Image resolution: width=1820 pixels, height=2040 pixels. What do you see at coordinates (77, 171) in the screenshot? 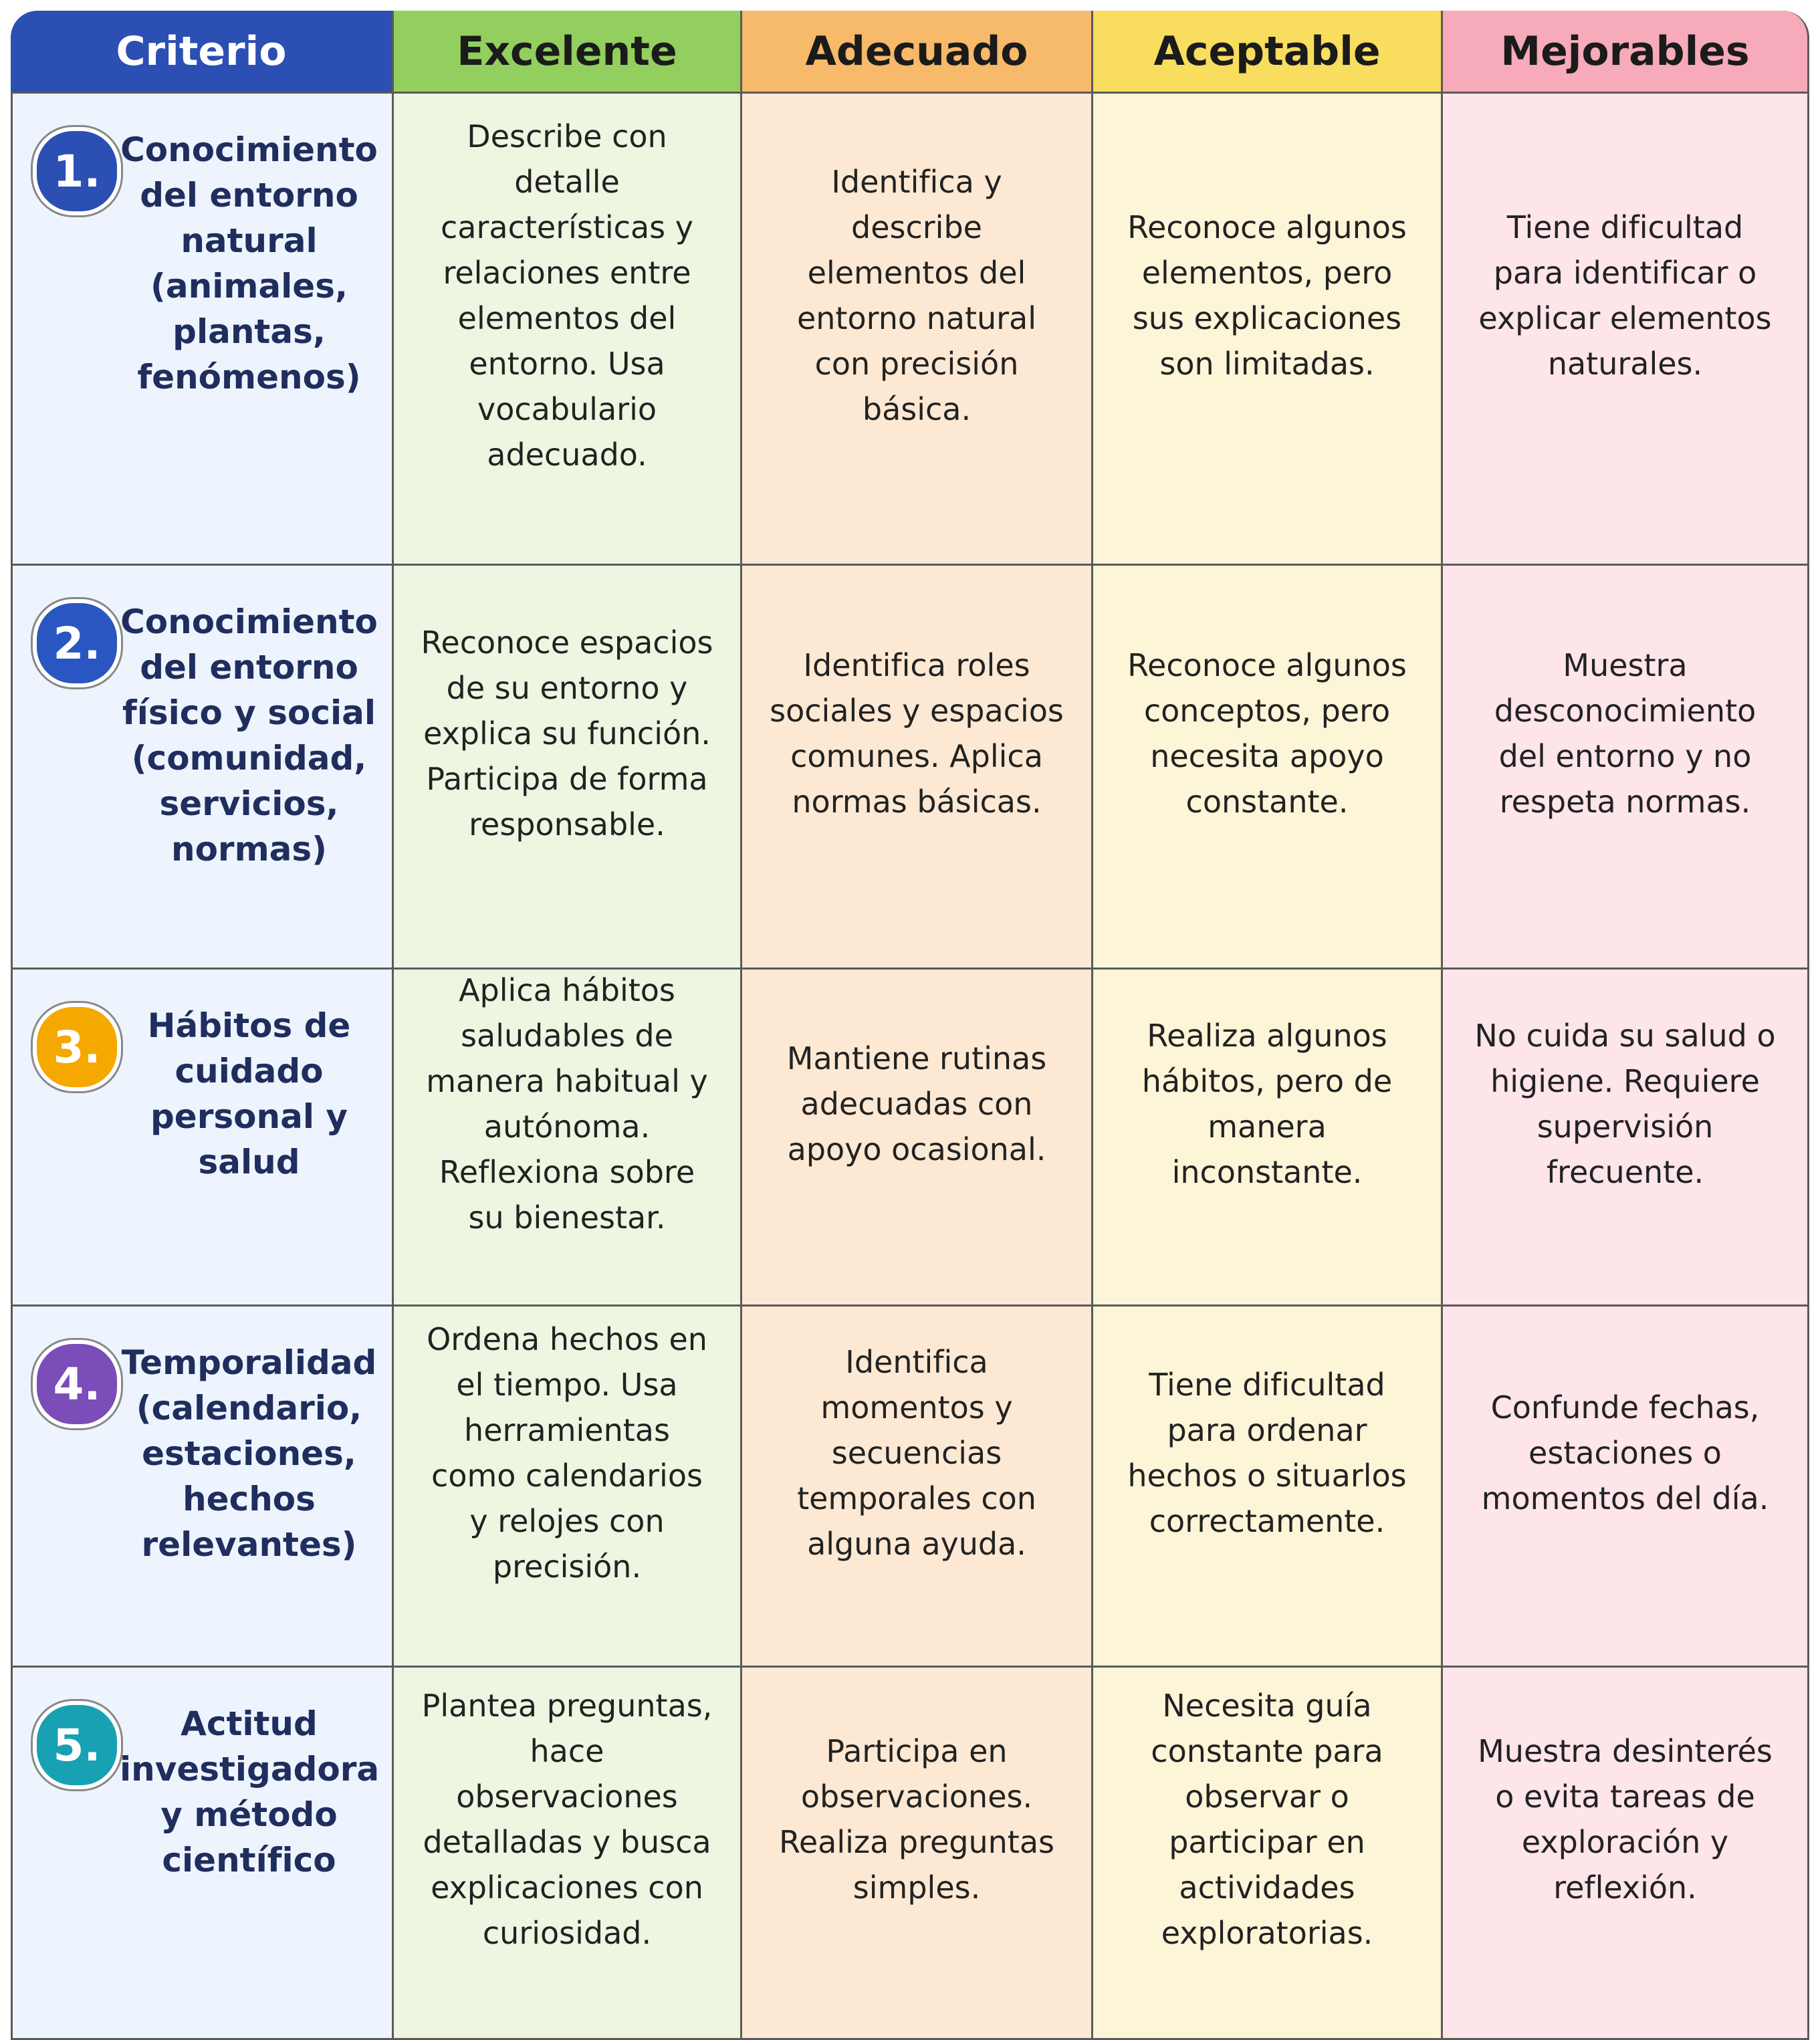
I see `criterion-number: 1.` at bounding box center [77, 171].